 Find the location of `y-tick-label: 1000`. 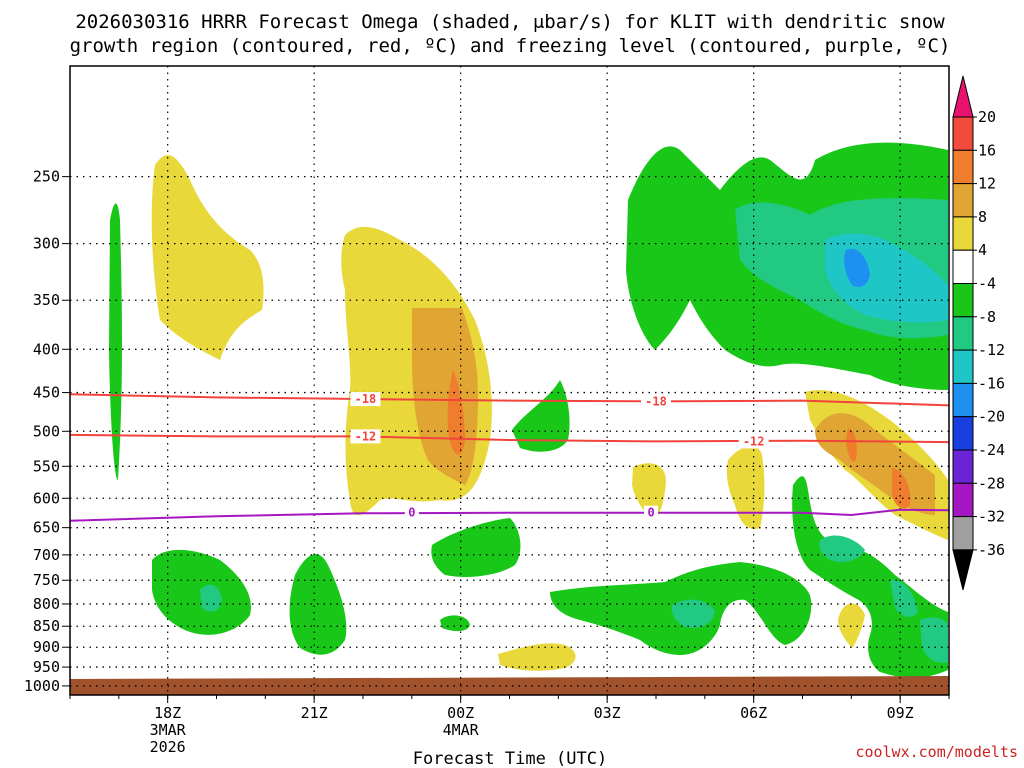

y-tick-label: 1000 is located at coordinates (42, 686).